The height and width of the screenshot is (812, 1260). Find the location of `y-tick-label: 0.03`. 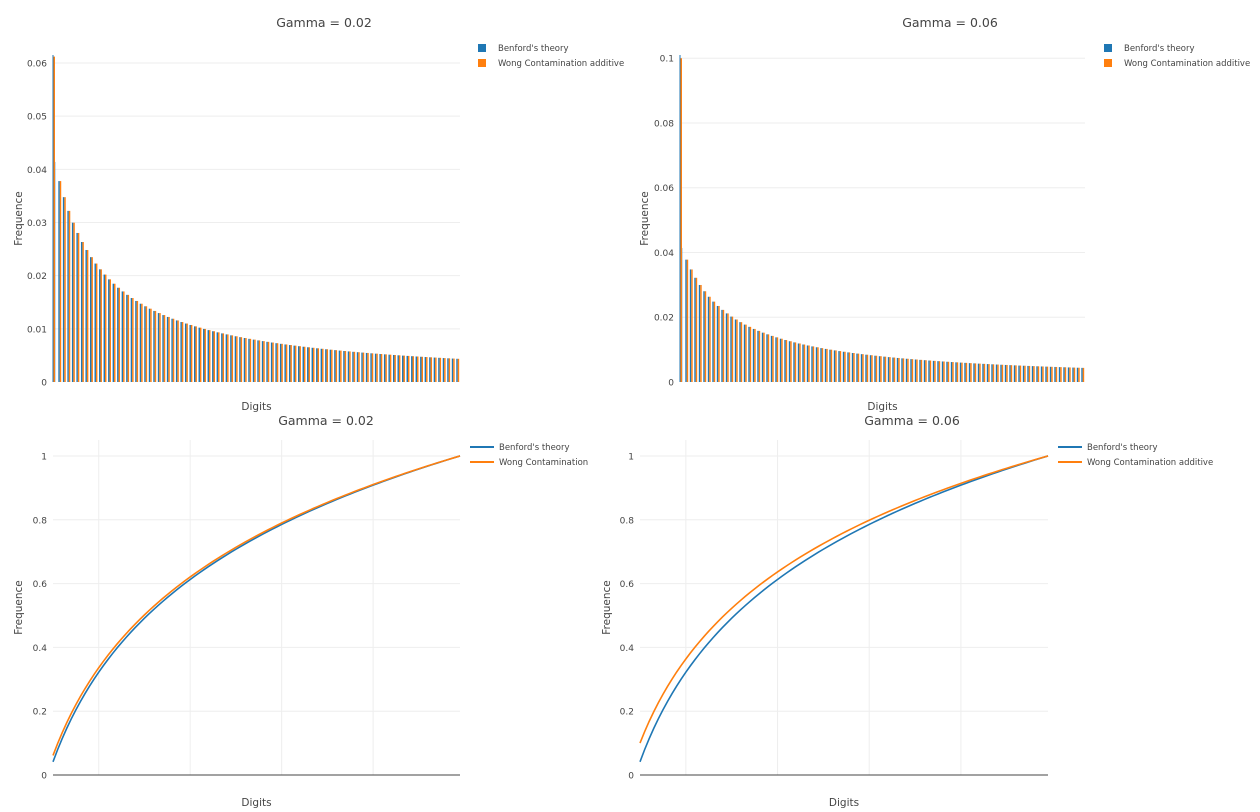

y-tick-label: 0.03 is located at coordinates (37, 224).